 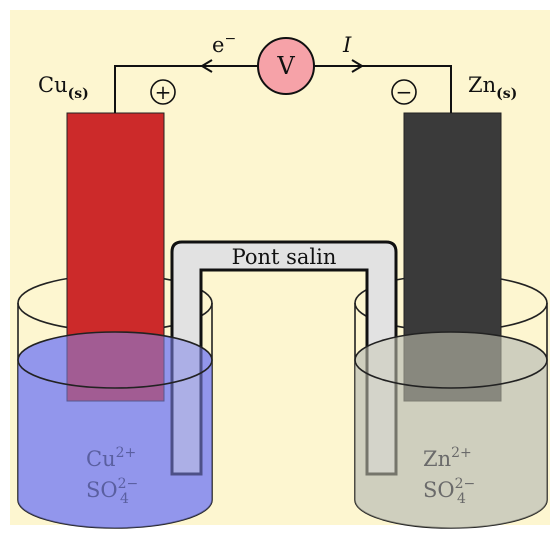 I want to click on left-anion-label: SO2−, so click(x=112, y=489).